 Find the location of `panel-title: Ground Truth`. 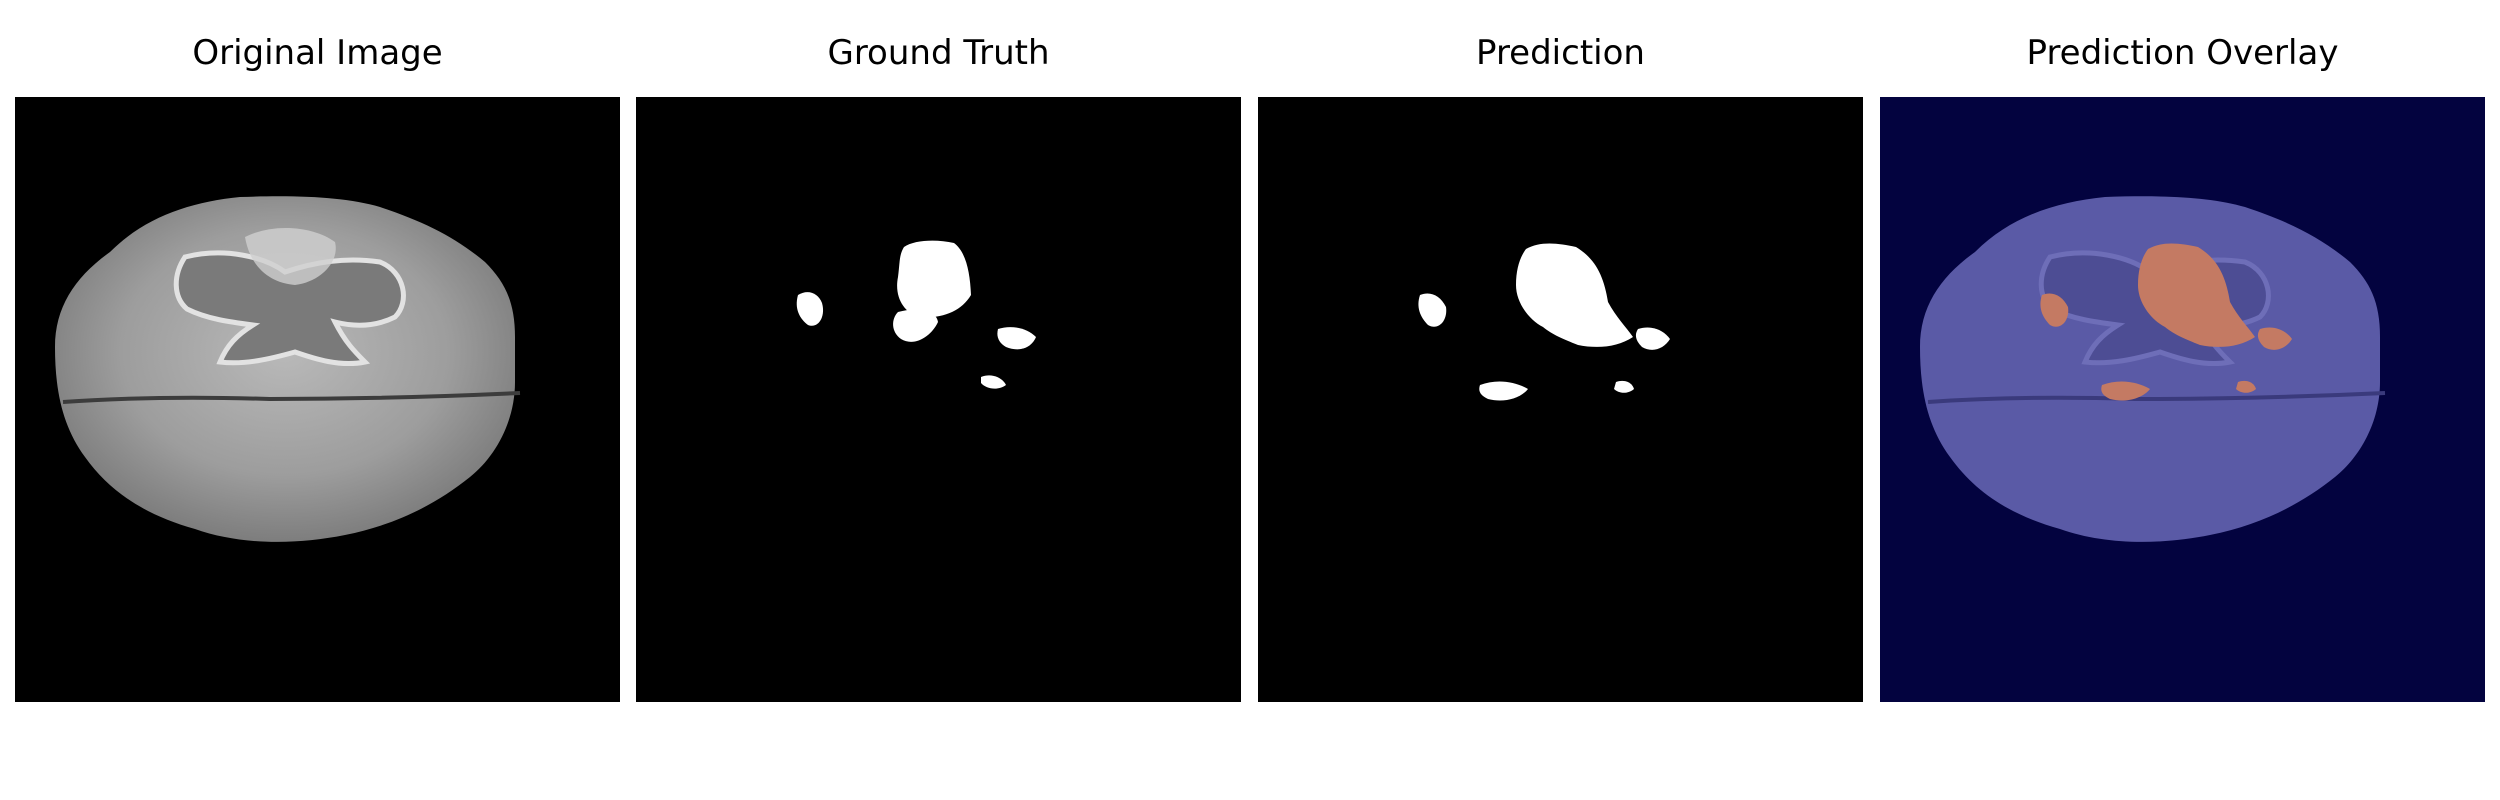

panel-title: Ground Truth is located at coordinates (938, 53).